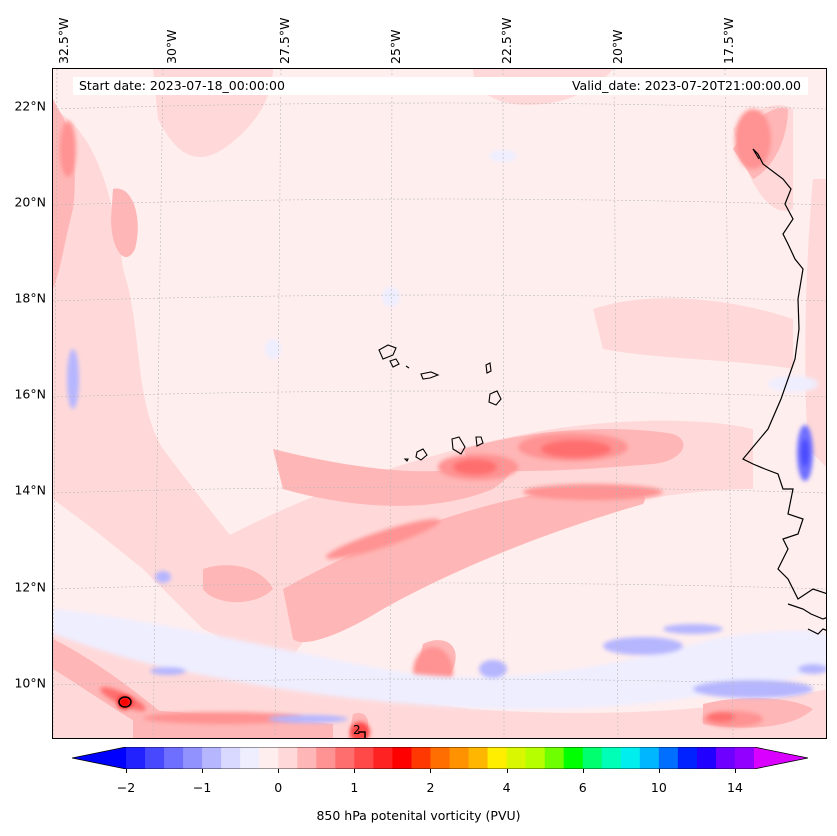 The image size is (837, 836). Describe the element at coordinates (686, 85) in the screenshot. I see `valid-date: Valid_date: 2023-07-20T21:00:00.00` at that location.